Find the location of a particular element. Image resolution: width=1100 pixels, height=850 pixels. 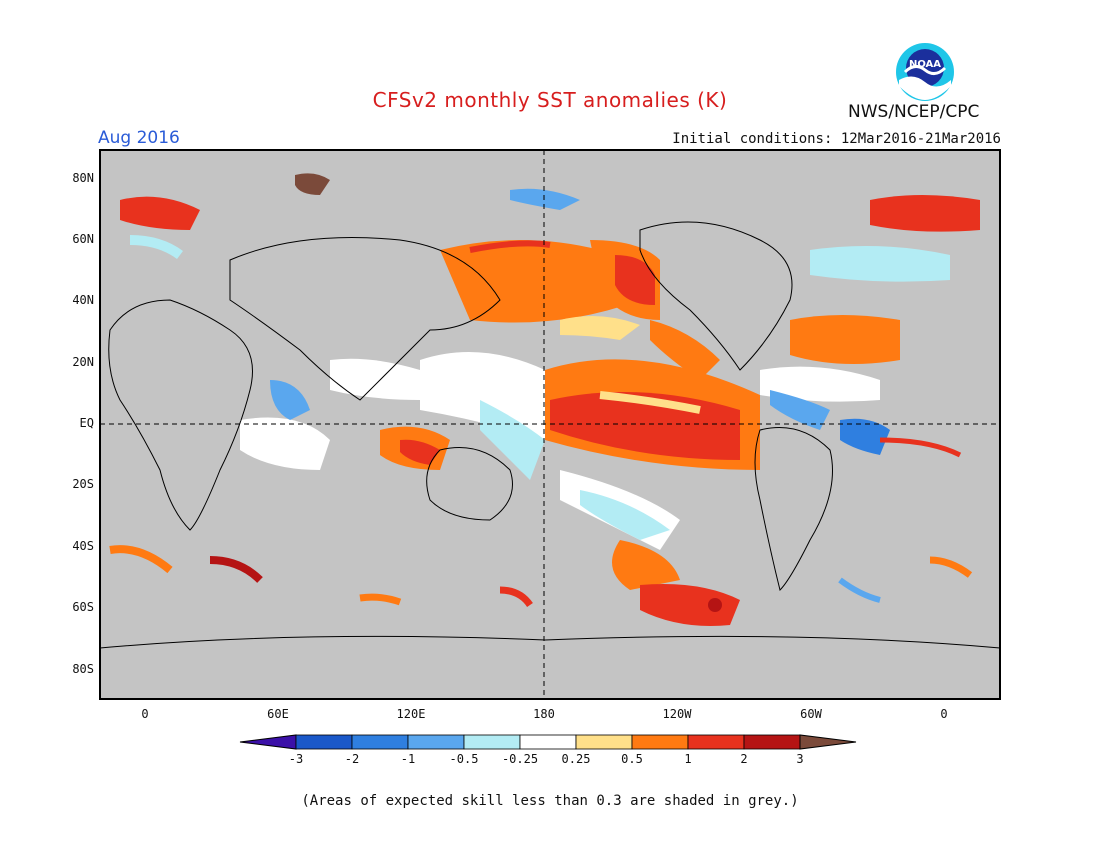

logo-text: NOAA is located at coordinates (925, 64).